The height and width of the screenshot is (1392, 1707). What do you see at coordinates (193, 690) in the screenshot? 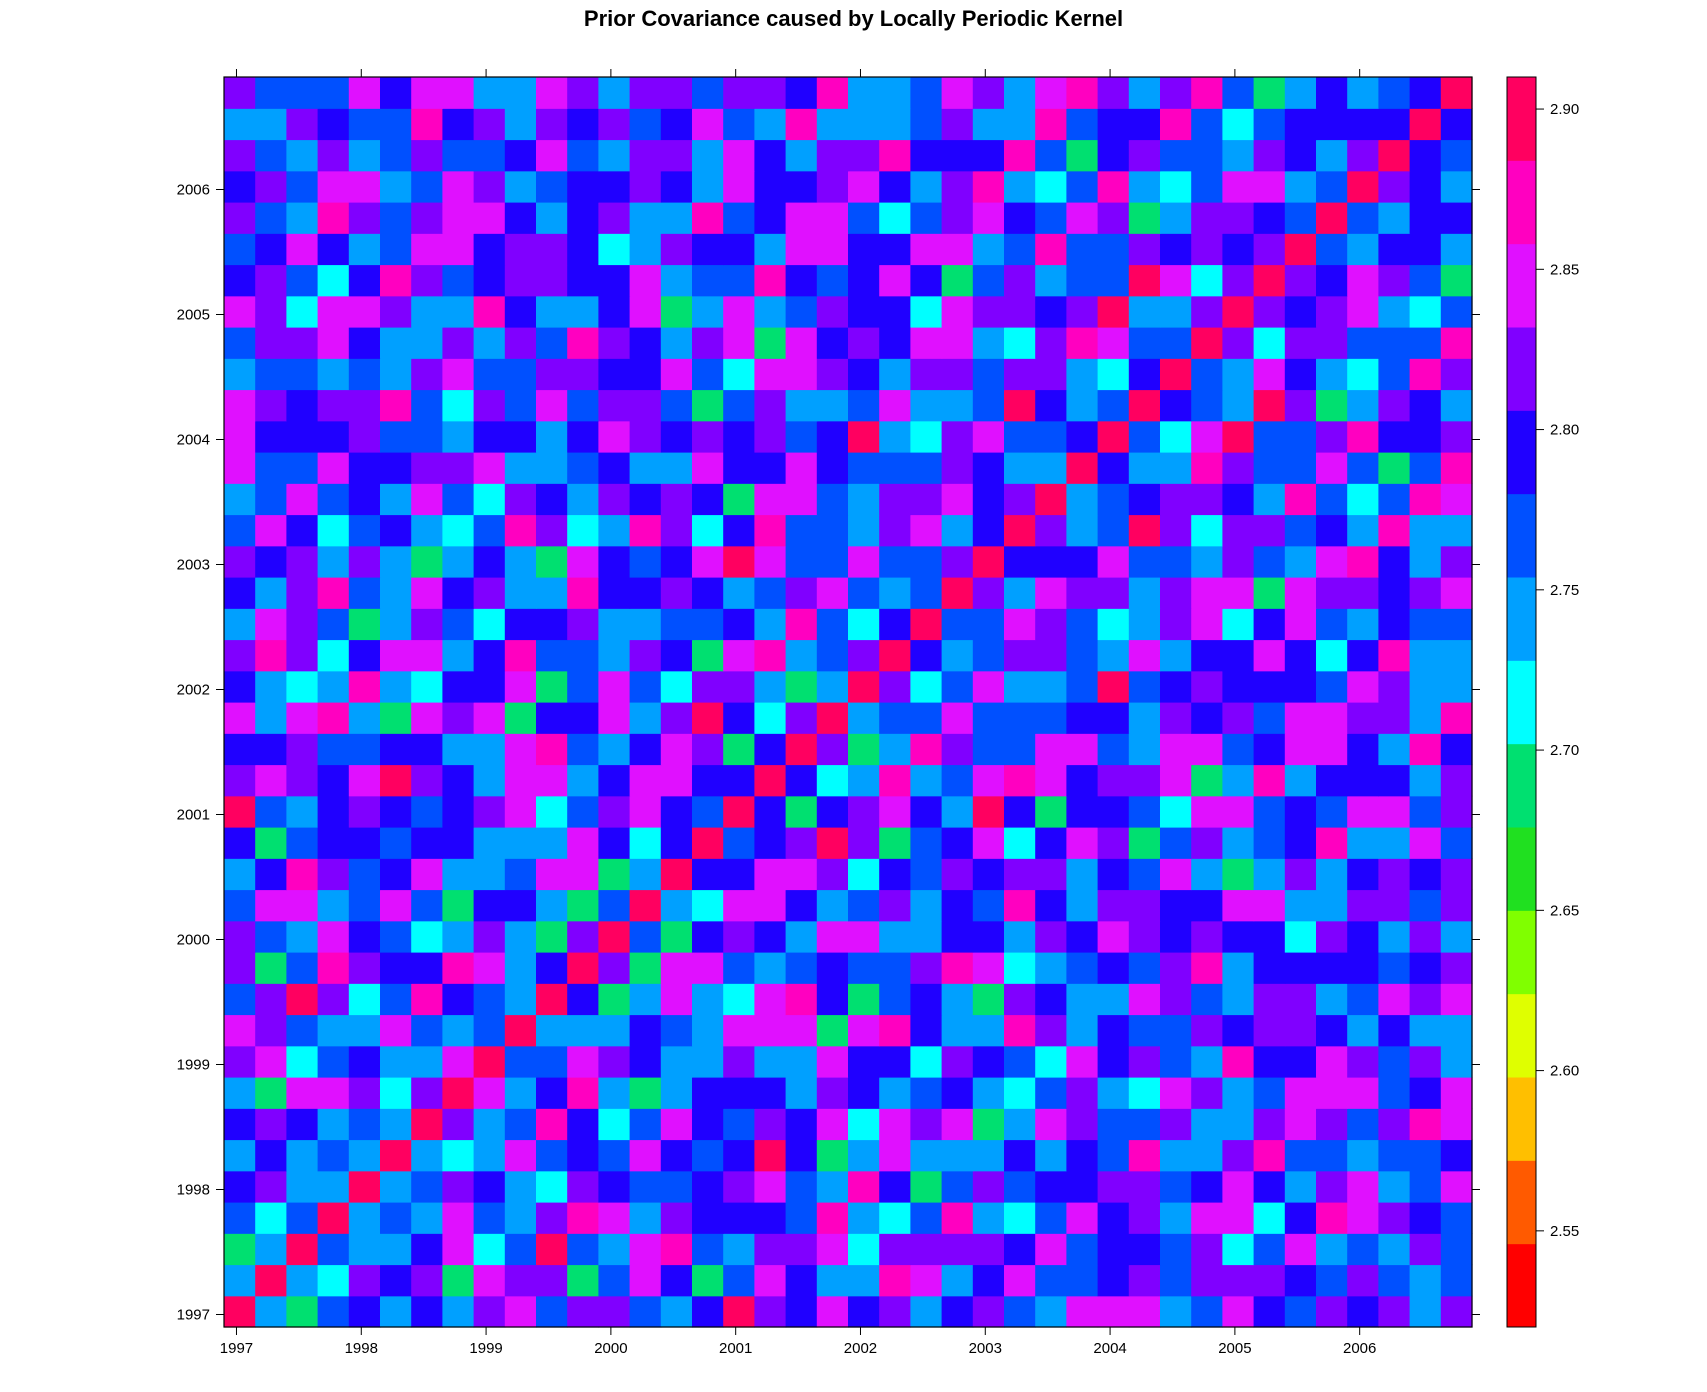
I see `y-tick-label: 2002` at bounding box center [193, 690].